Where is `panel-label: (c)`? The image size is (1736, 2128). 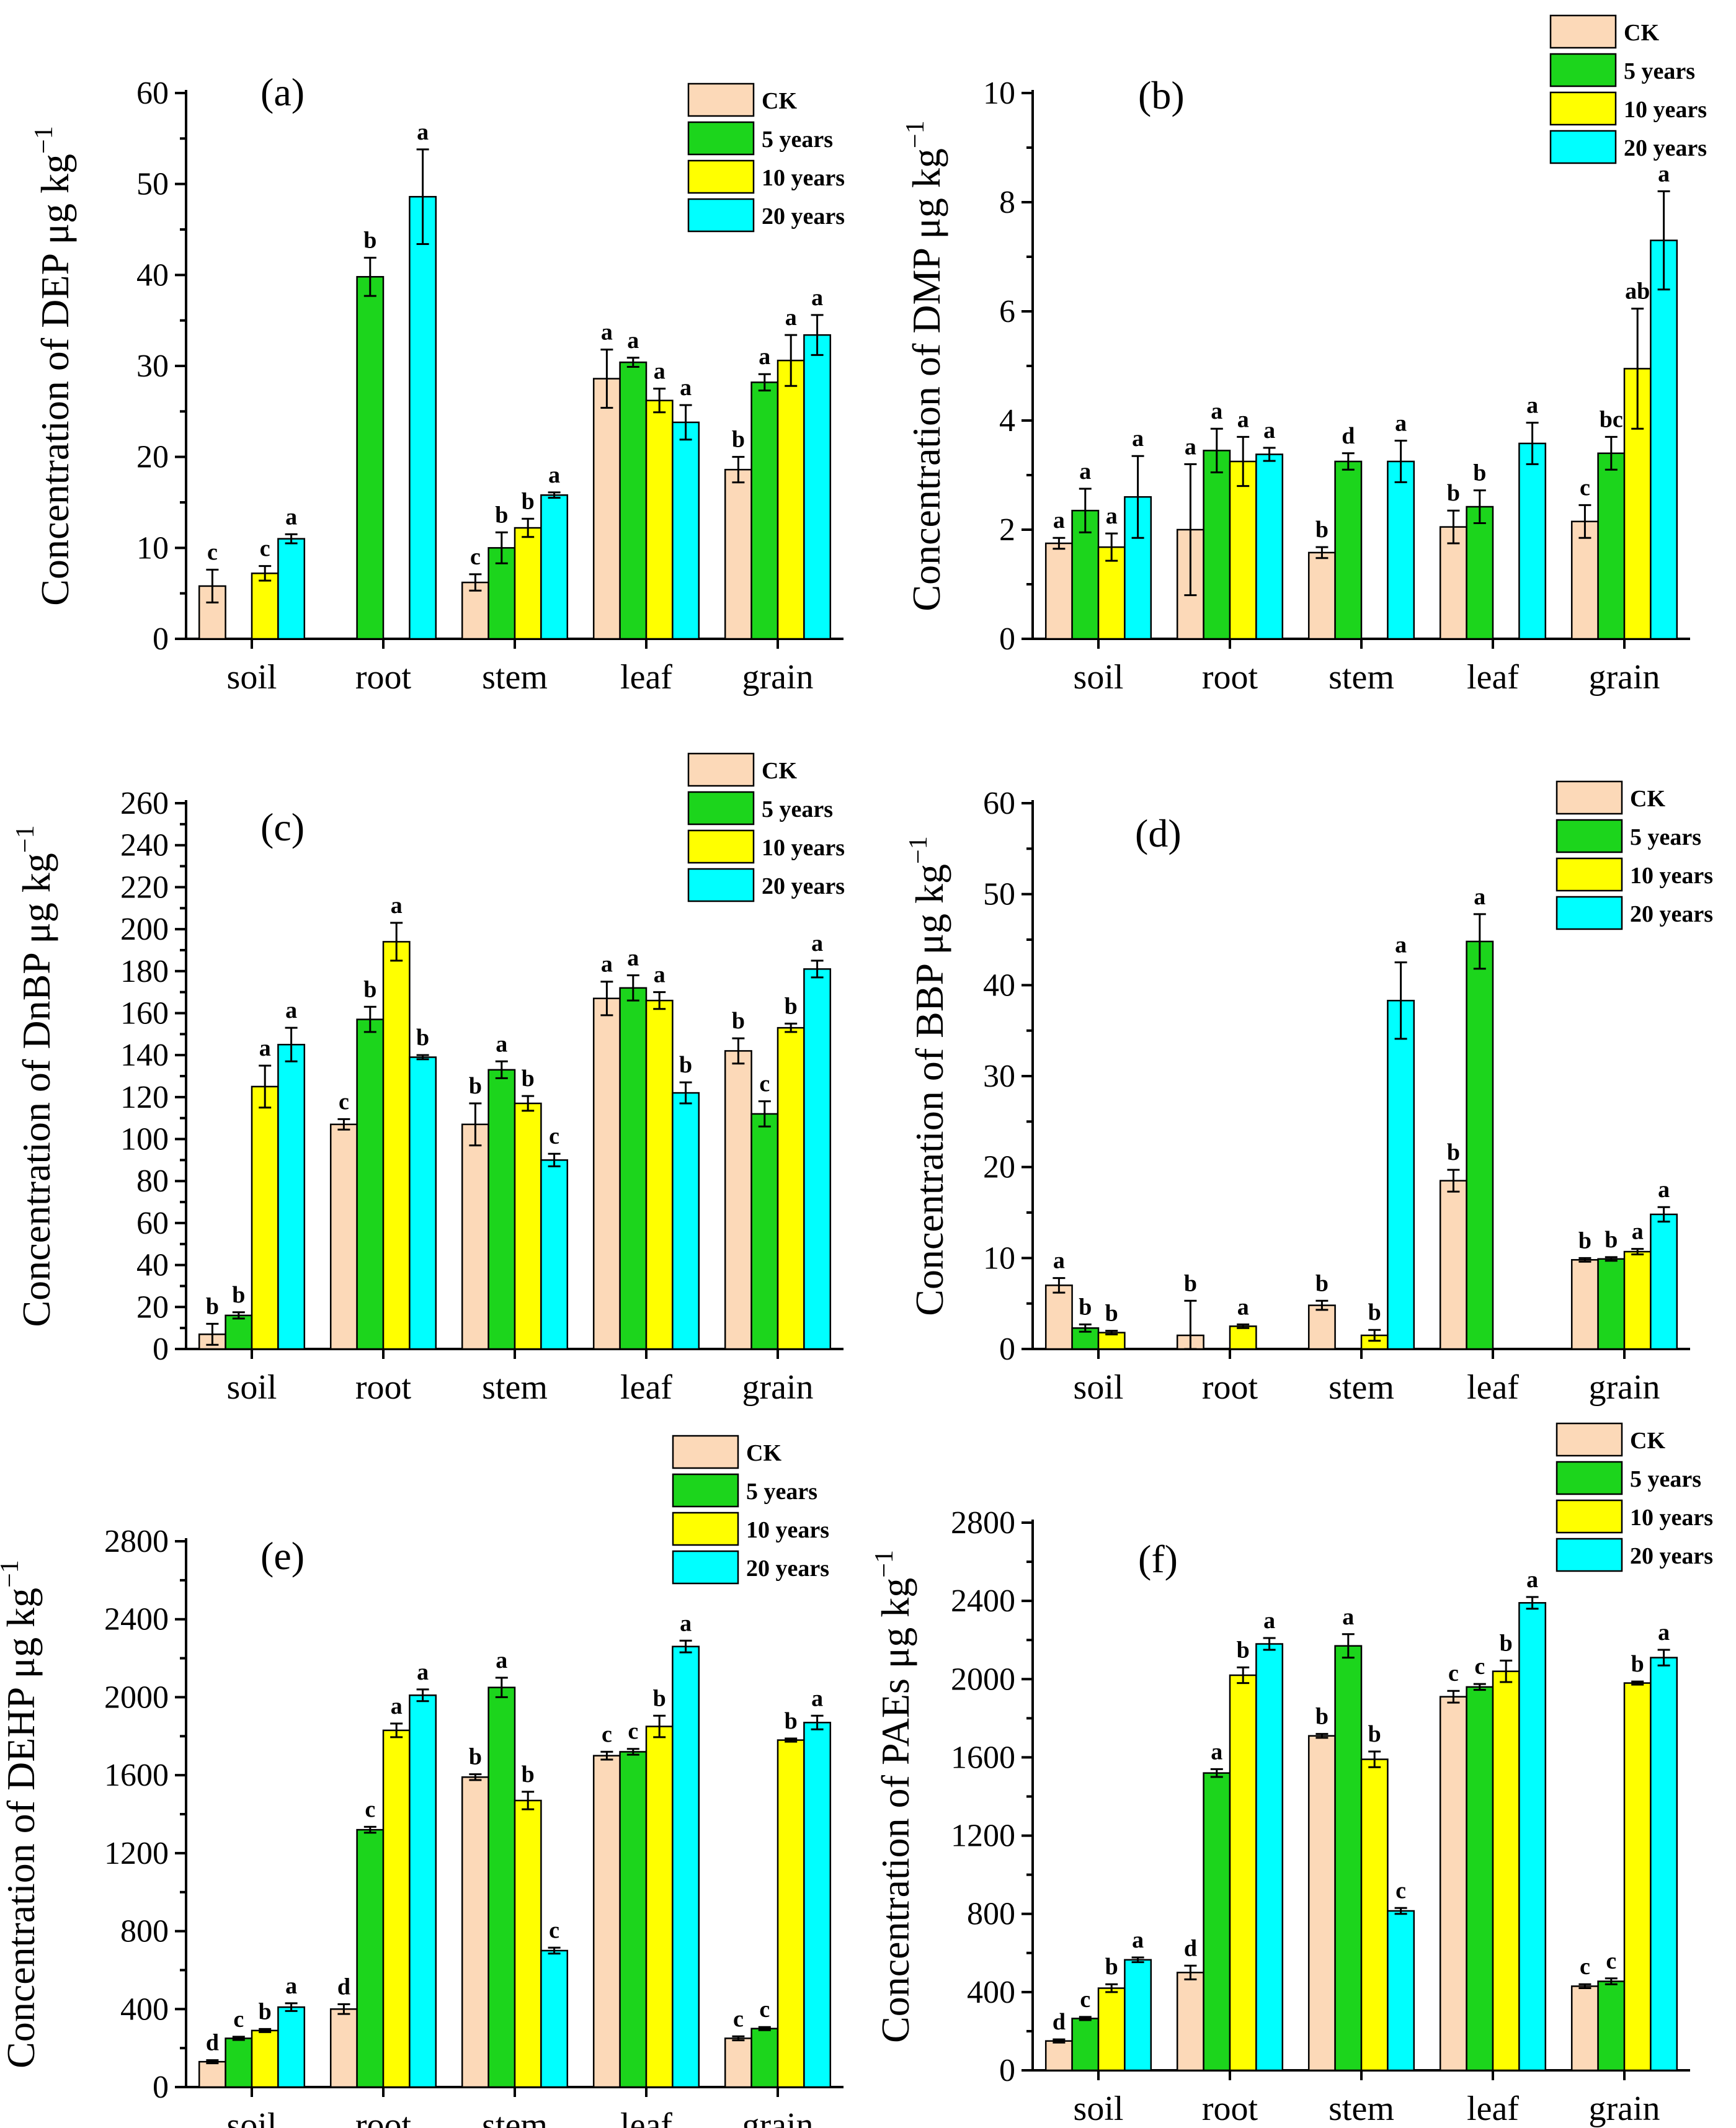 panel-label: (c) is located at coordinates (282, 827).